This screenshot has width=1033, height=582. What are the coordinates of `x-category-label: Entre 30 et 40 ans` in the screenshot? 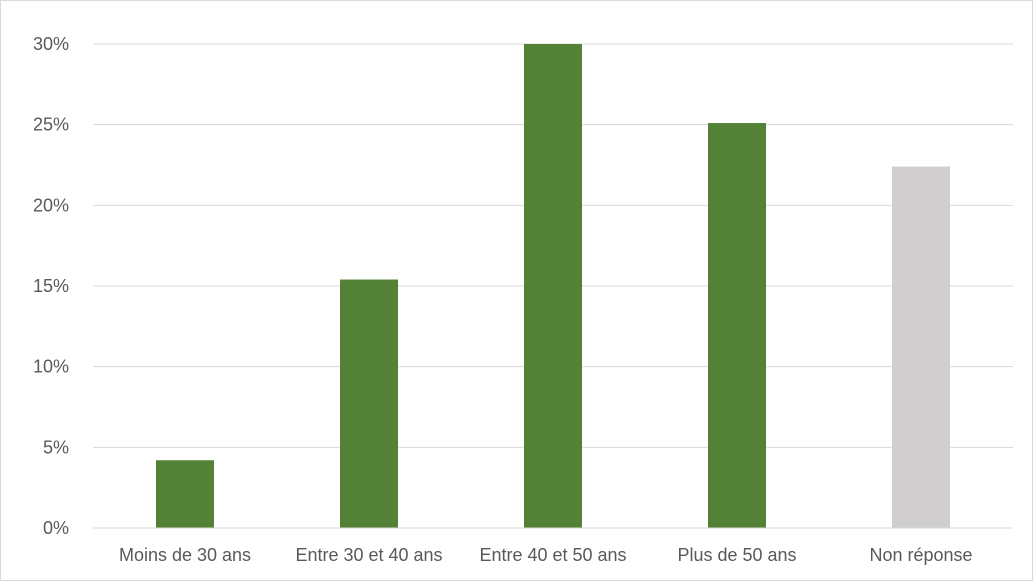 It's located at (368, 555).